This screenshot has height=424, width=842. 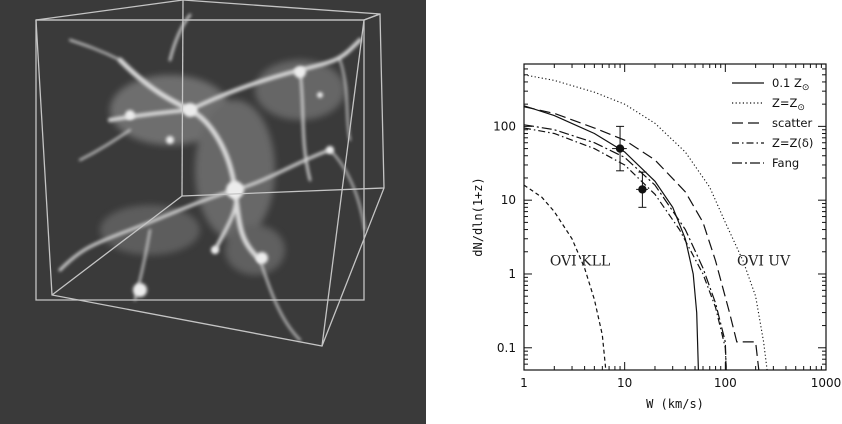 I want to click on region-annotation: OVI UV, so click(x=764, y=262).